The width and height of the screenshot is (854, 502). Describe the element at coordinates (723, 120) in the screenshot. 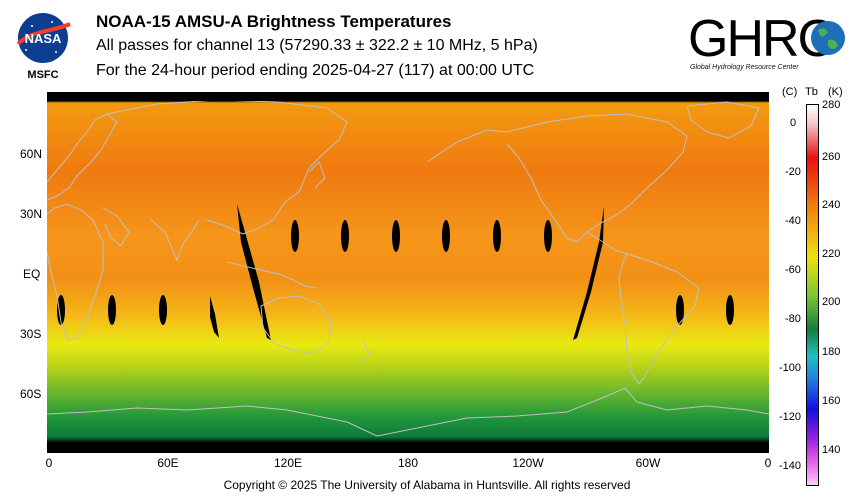

I see `greenland-coast` at that location.